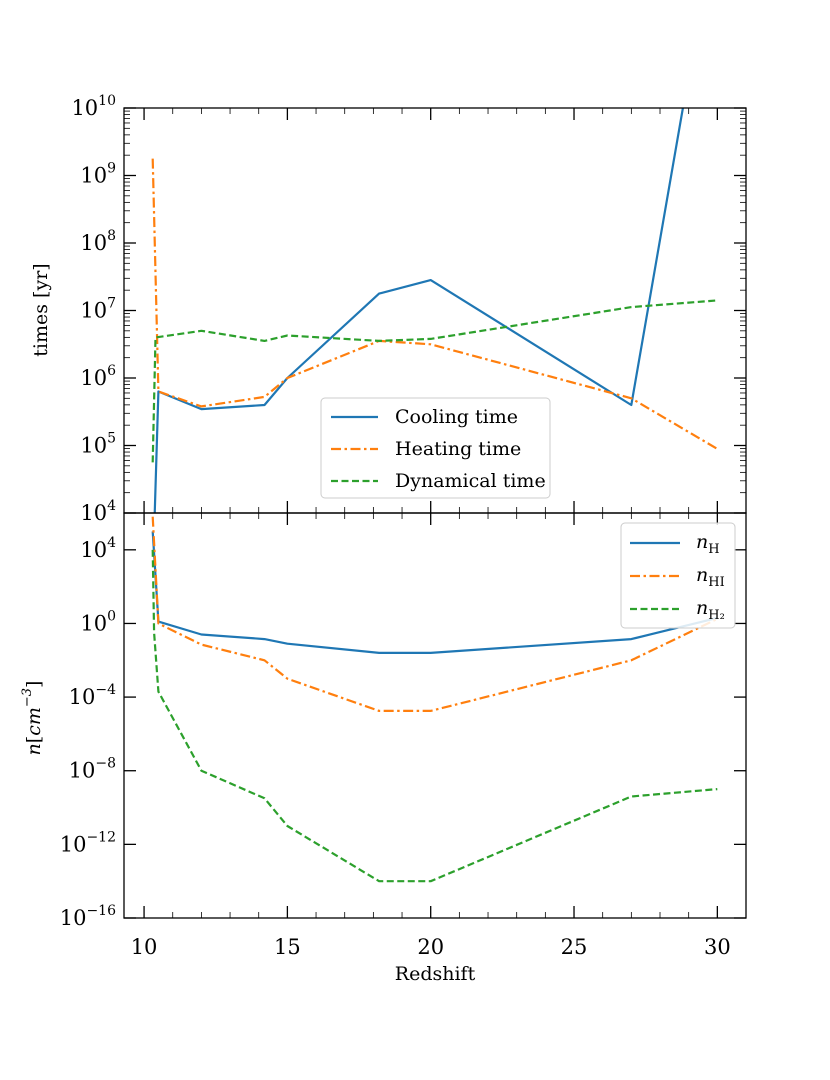 Image resolution: width=830 pixels, height=1080 pixels. I want to click on y-tick-label: 10⁰, so click(98, 621).